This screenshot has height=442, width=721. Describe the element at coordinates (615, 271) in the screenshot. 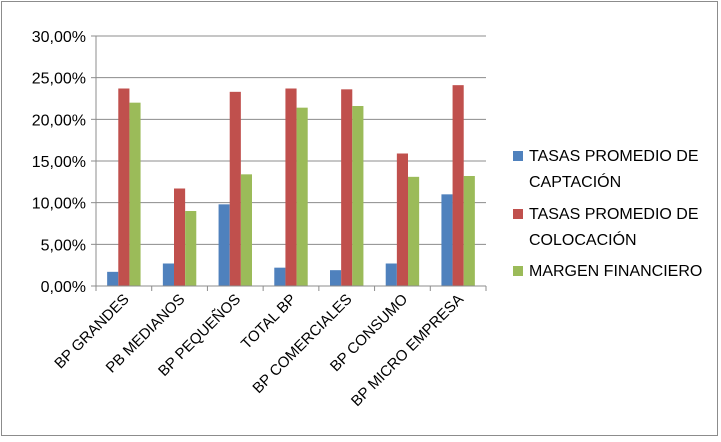

I see `legend-label: MARGEN FINANCIERO` at that location.